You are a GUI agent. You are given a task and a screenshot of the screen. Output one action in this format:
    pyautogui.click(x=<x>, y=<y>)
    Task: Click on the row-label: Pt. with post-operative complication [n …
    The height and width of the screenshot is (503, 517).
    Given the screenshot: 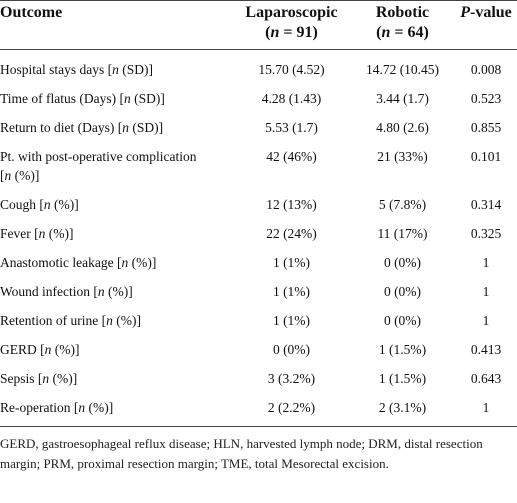 What is the action you would take?
    pyautogui.click(x=98, y=166)
    